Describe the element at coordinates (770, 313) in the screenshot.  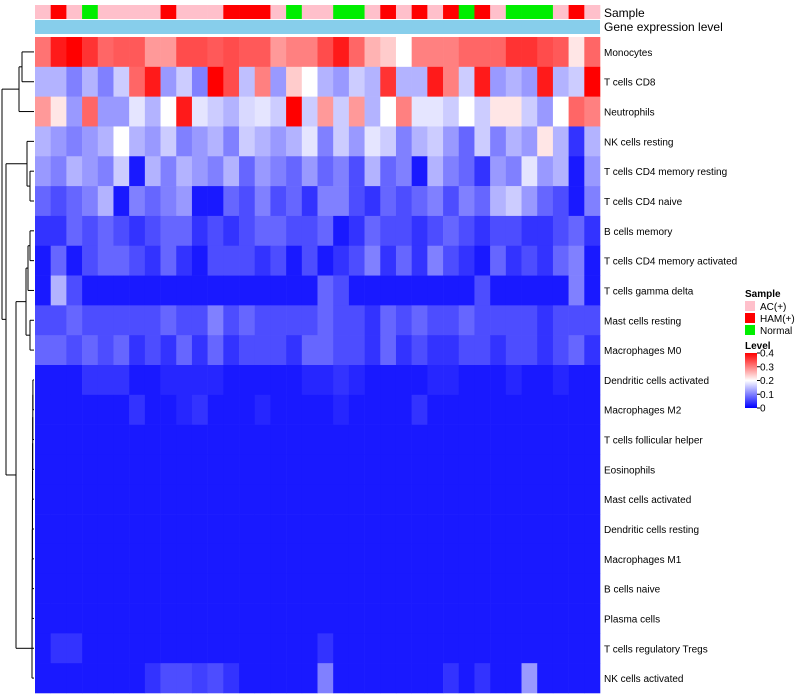
I see `sample-legend: Sample AC(+) HAM(+) Normal` at that location.